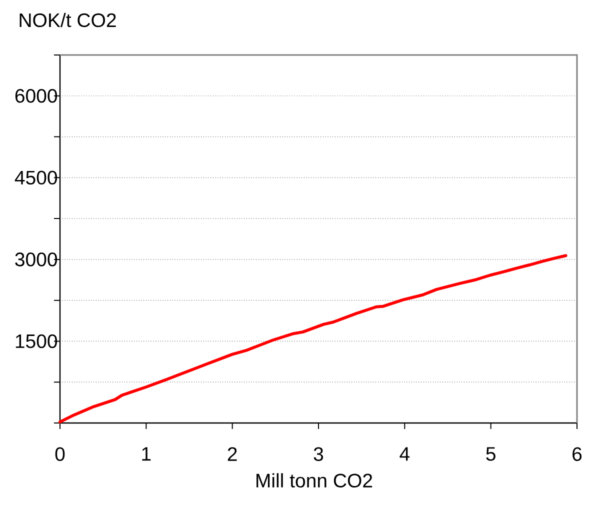 The height and width of the screenshot is (505, 598). I want to click on y-tick-label: 3000, so click(36, 259).